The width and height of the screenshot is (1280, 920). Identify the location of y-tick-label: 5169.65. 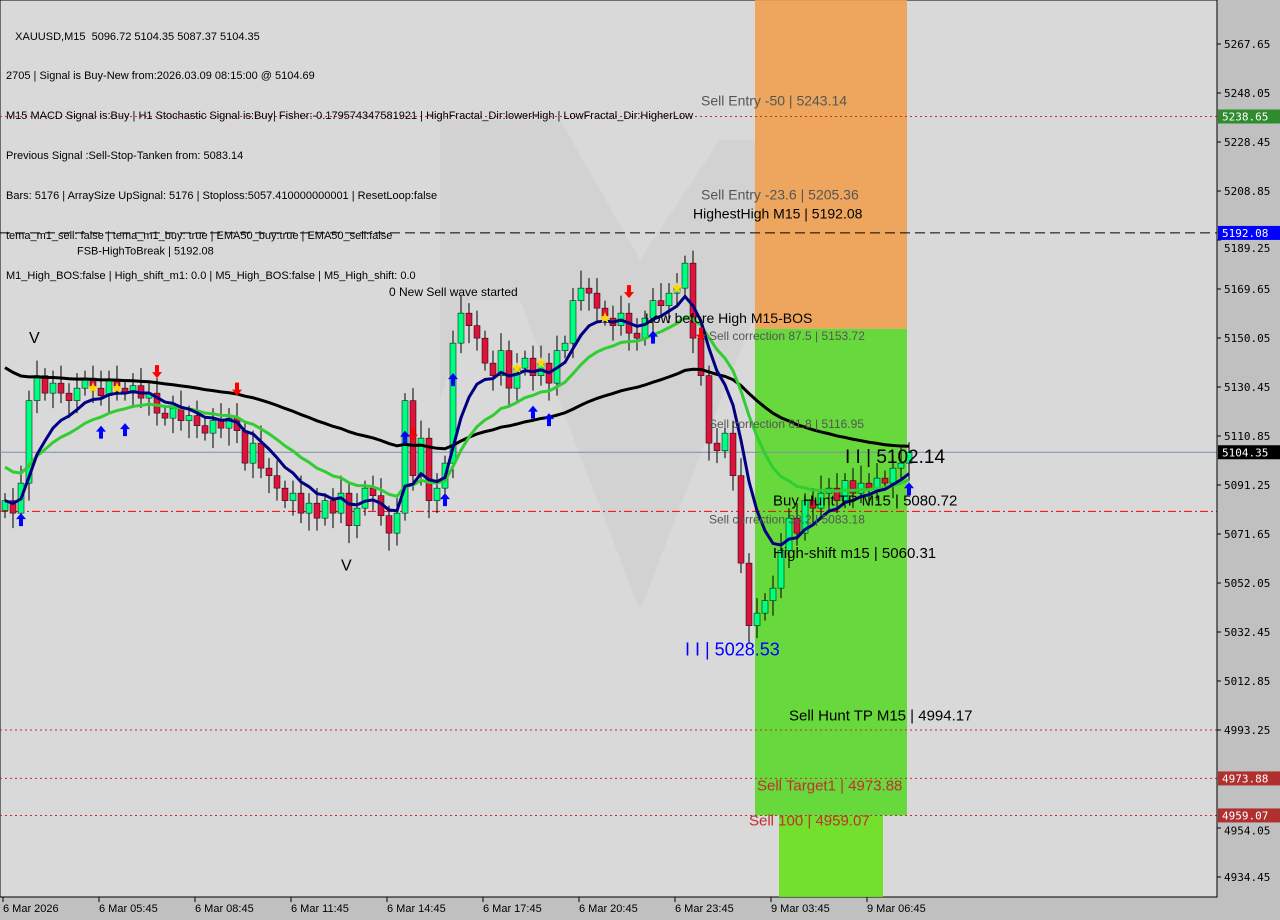
(1247, 289).